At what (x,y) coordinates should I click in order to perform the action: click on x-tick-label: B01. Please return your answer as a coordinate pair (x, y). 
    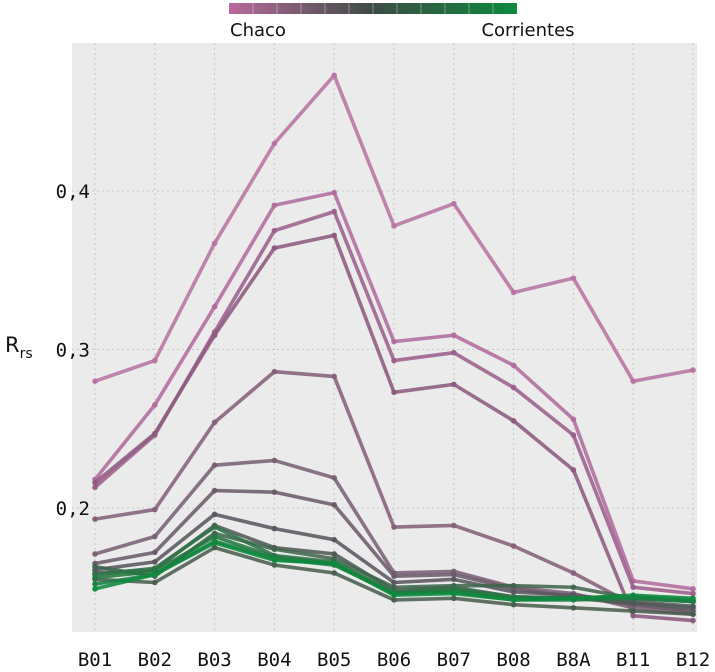
    Looking at the image, I should click on (95, 660).